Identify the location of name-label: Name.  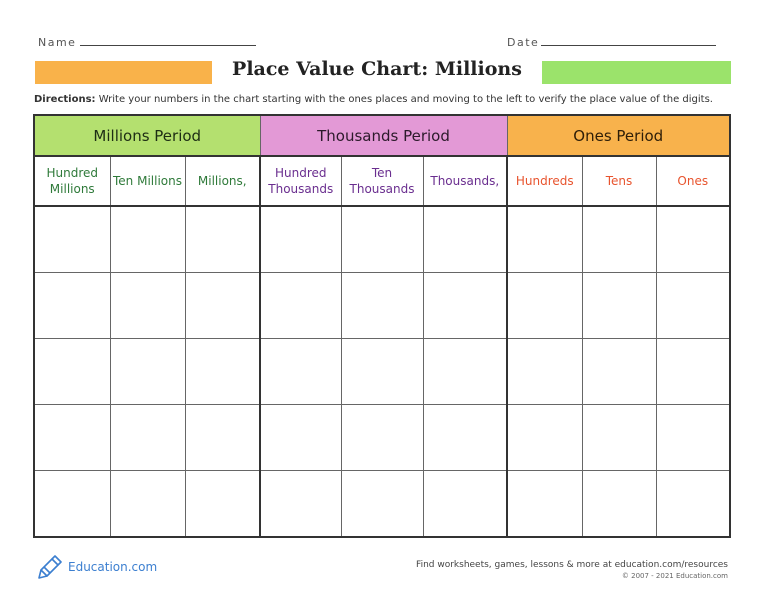
(57, 42).